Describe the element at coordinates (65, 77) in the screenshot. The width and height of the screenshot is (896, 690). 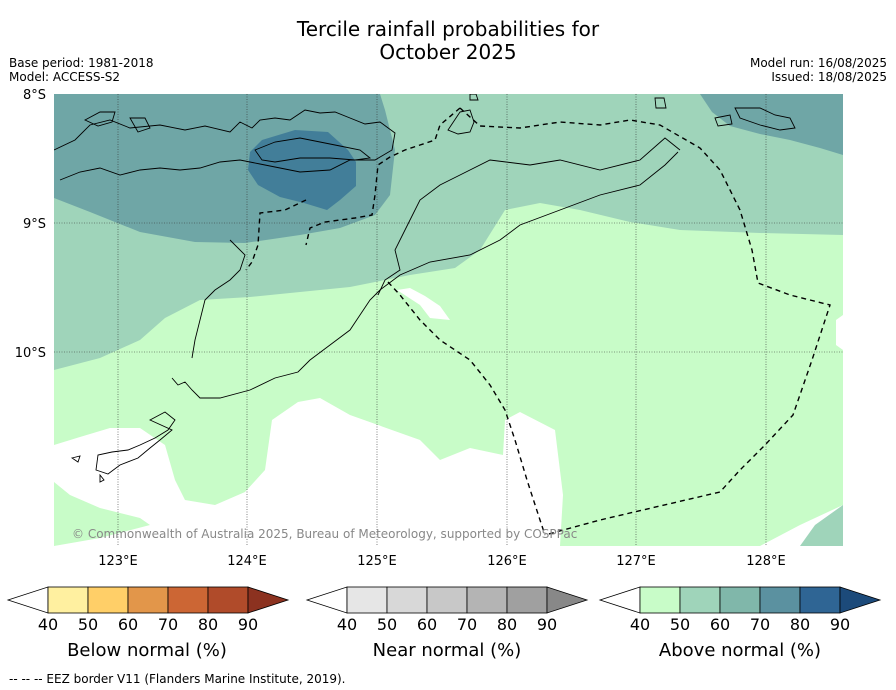
I see `model-name: Model: ACCESS-S2` at that location.